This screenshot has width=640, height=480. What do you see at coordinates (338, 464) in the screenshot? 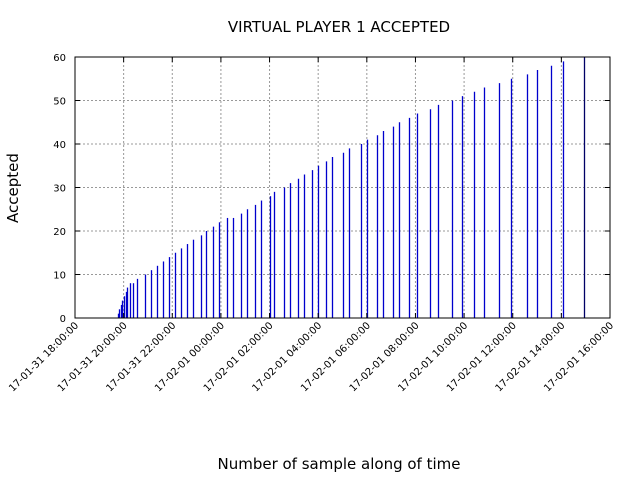
I see `x-axis-label: Number of sample along of time` at bounding box center [338, 464].